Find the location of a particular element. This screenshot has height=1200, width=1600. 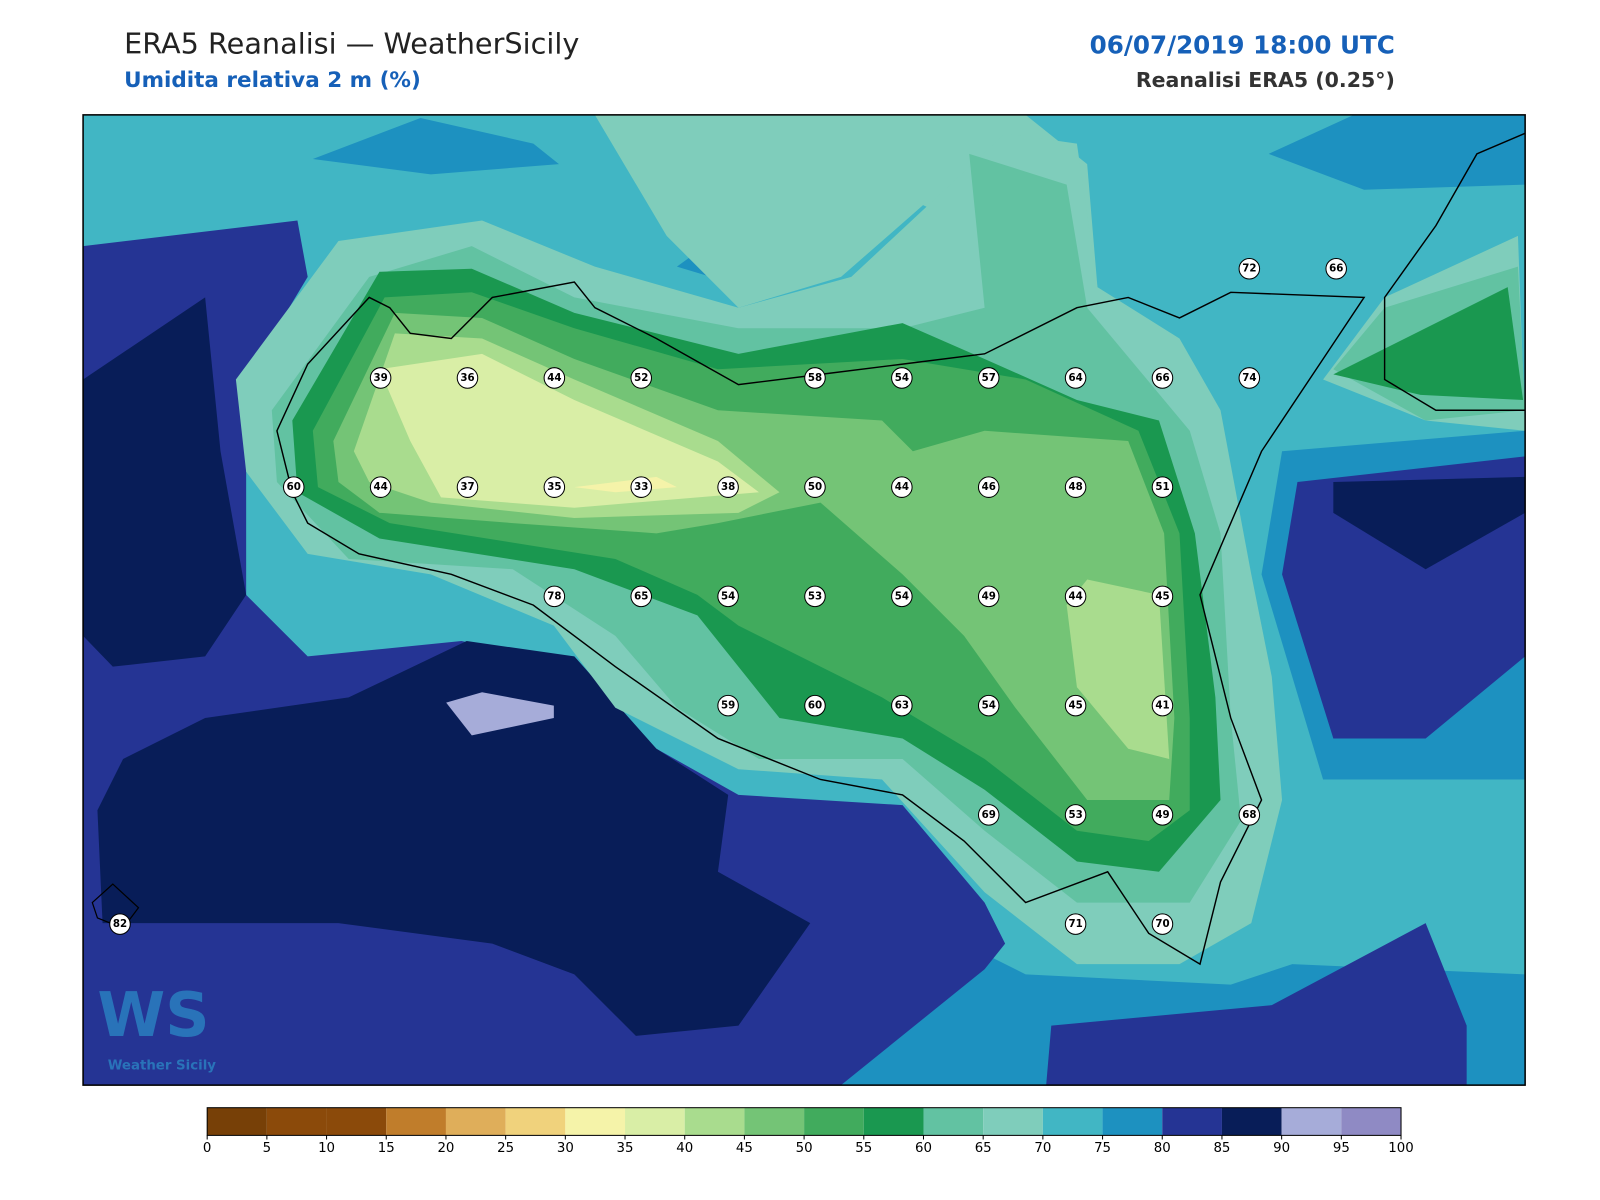

colorbar-tick-label: 10 is located at coordinates (326, 1148).